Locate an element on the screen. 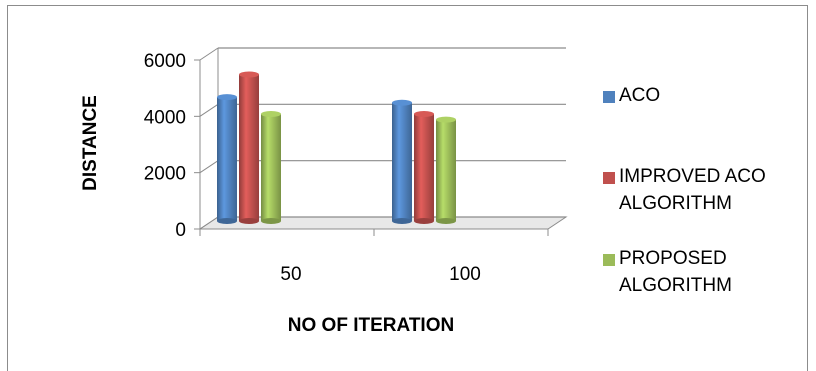 The width and height of the screenshot is (816, 371). y-tick-labels: 0 2000 4000 6000 is located at coordinates (165, 146).